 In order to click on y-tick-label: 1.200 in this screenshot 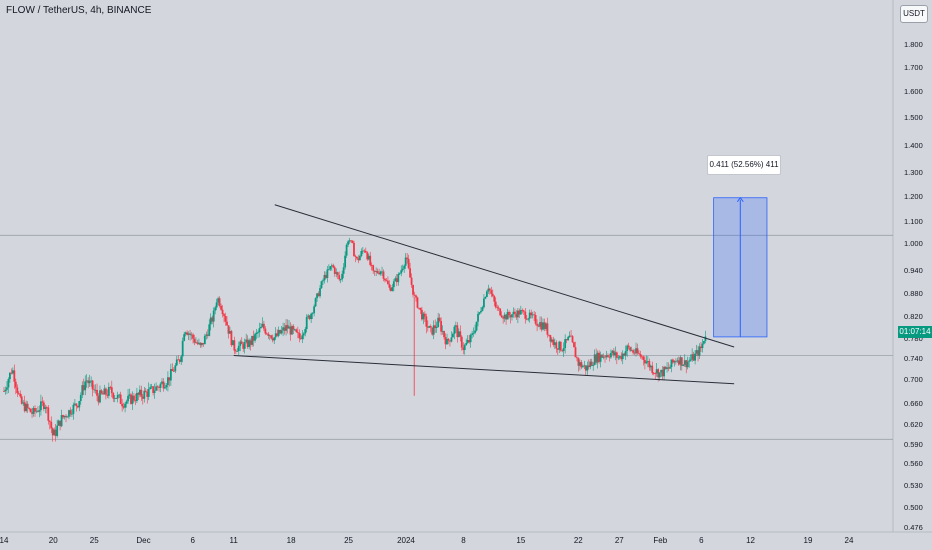, I will do `click(913, 196)`.